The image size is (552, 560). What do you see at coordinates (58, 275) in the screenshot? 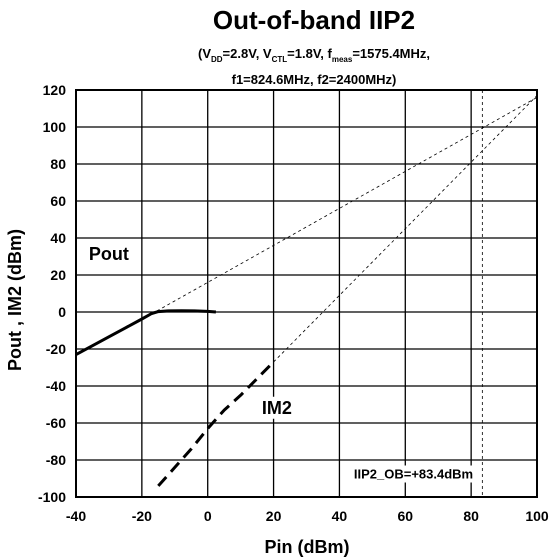
I see `y-tick-label: 20` at bounding box center [58, 275].